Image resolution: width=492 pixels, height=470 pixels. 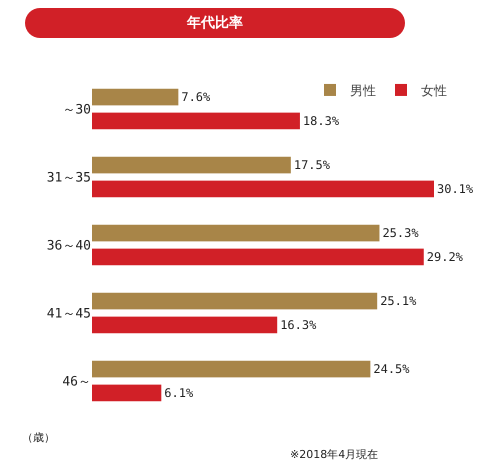 What do you see at coordinates (321, 121) in the screenshot?
I see `data-label: 18.3%` at bounding box center [321, 121].